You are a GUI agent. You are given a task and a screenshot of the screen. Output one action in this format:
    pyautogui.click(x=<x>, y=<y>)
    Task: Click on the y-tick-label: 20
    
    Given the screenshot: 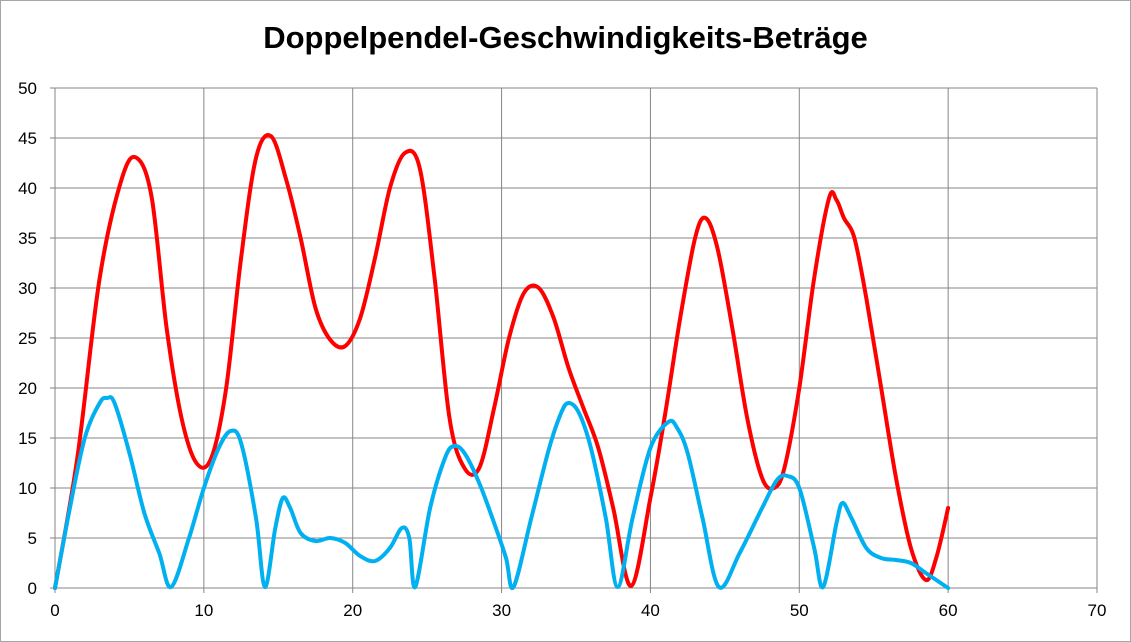 What is the action you would take?
    pyautogui.click(x=27, y=388)
    